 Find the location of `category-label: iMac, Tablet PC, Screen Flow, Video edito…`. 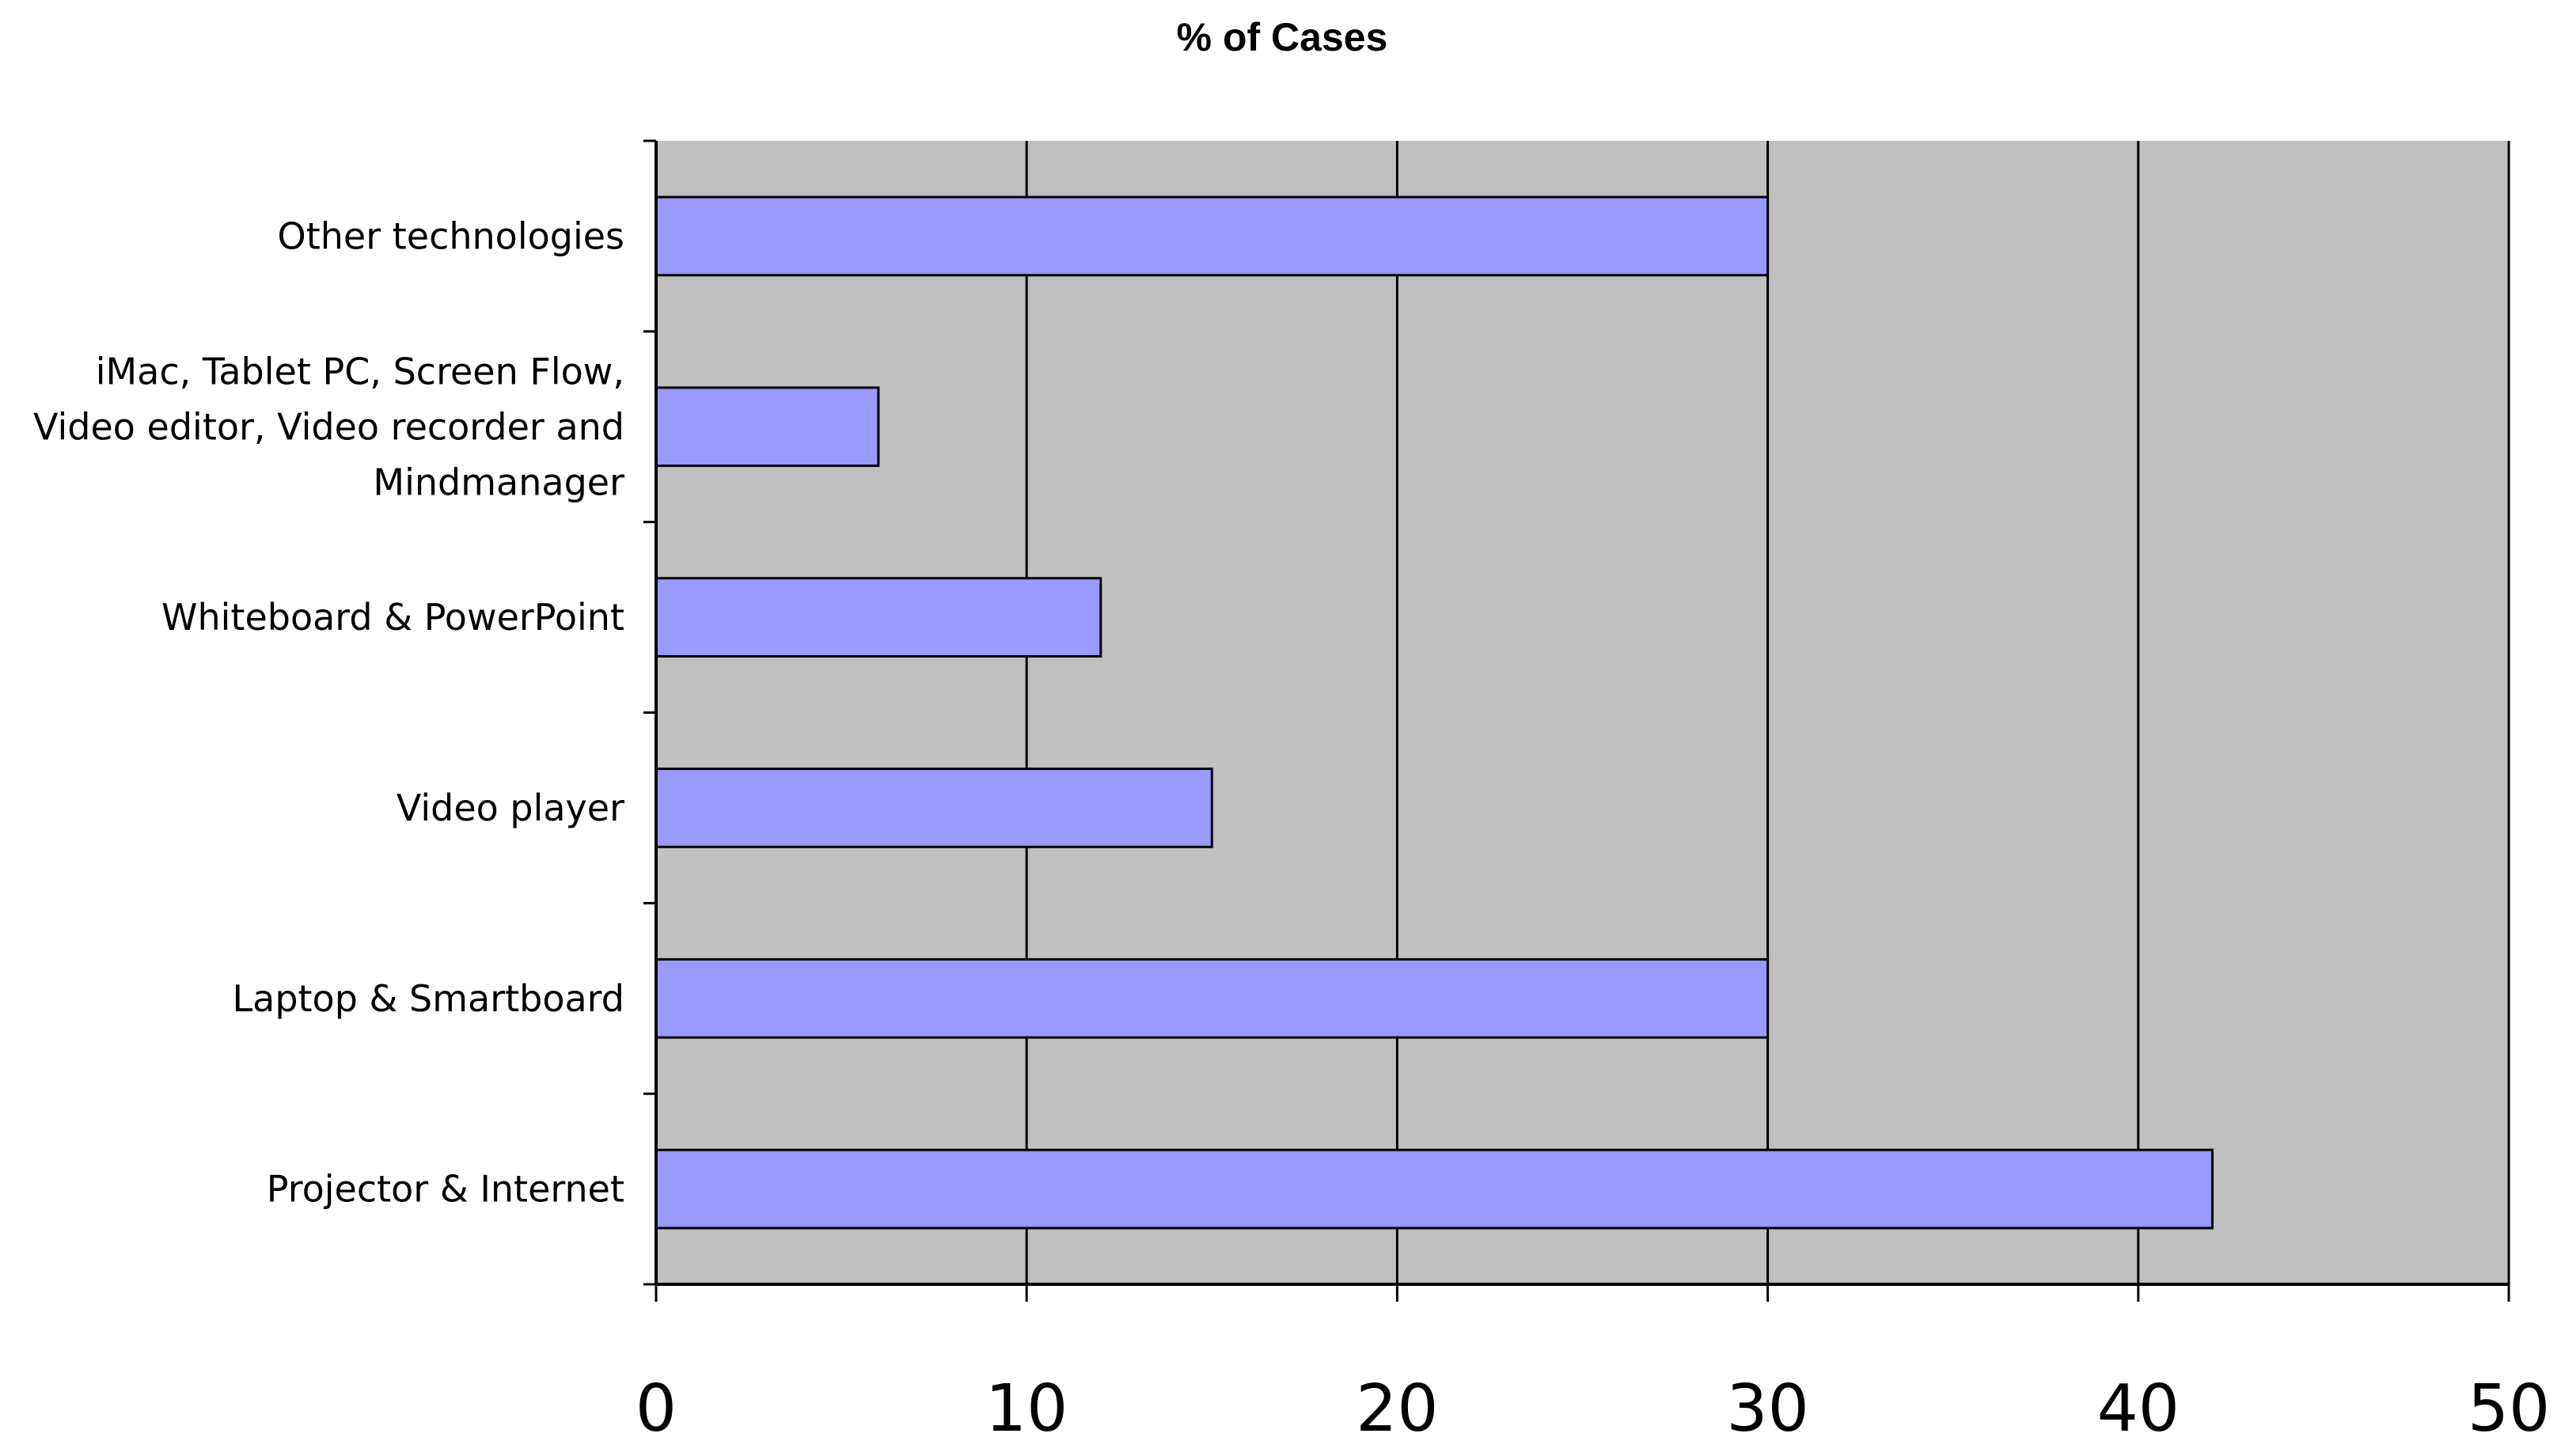

category-label: iMac, Tablet PC, Screen Flow, Video edito… is located at coordinates (328, 426).